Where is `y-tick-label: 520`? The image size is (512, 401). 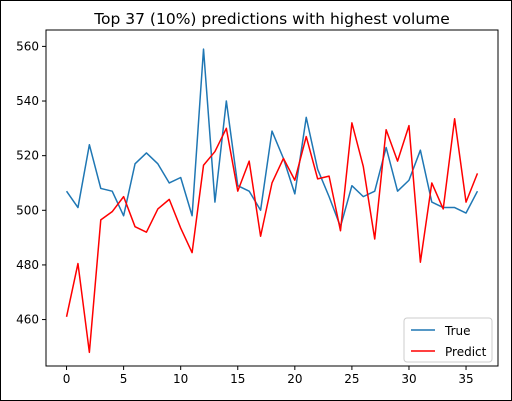
y-tick-label: 520 is located at coordinates (27, 156).